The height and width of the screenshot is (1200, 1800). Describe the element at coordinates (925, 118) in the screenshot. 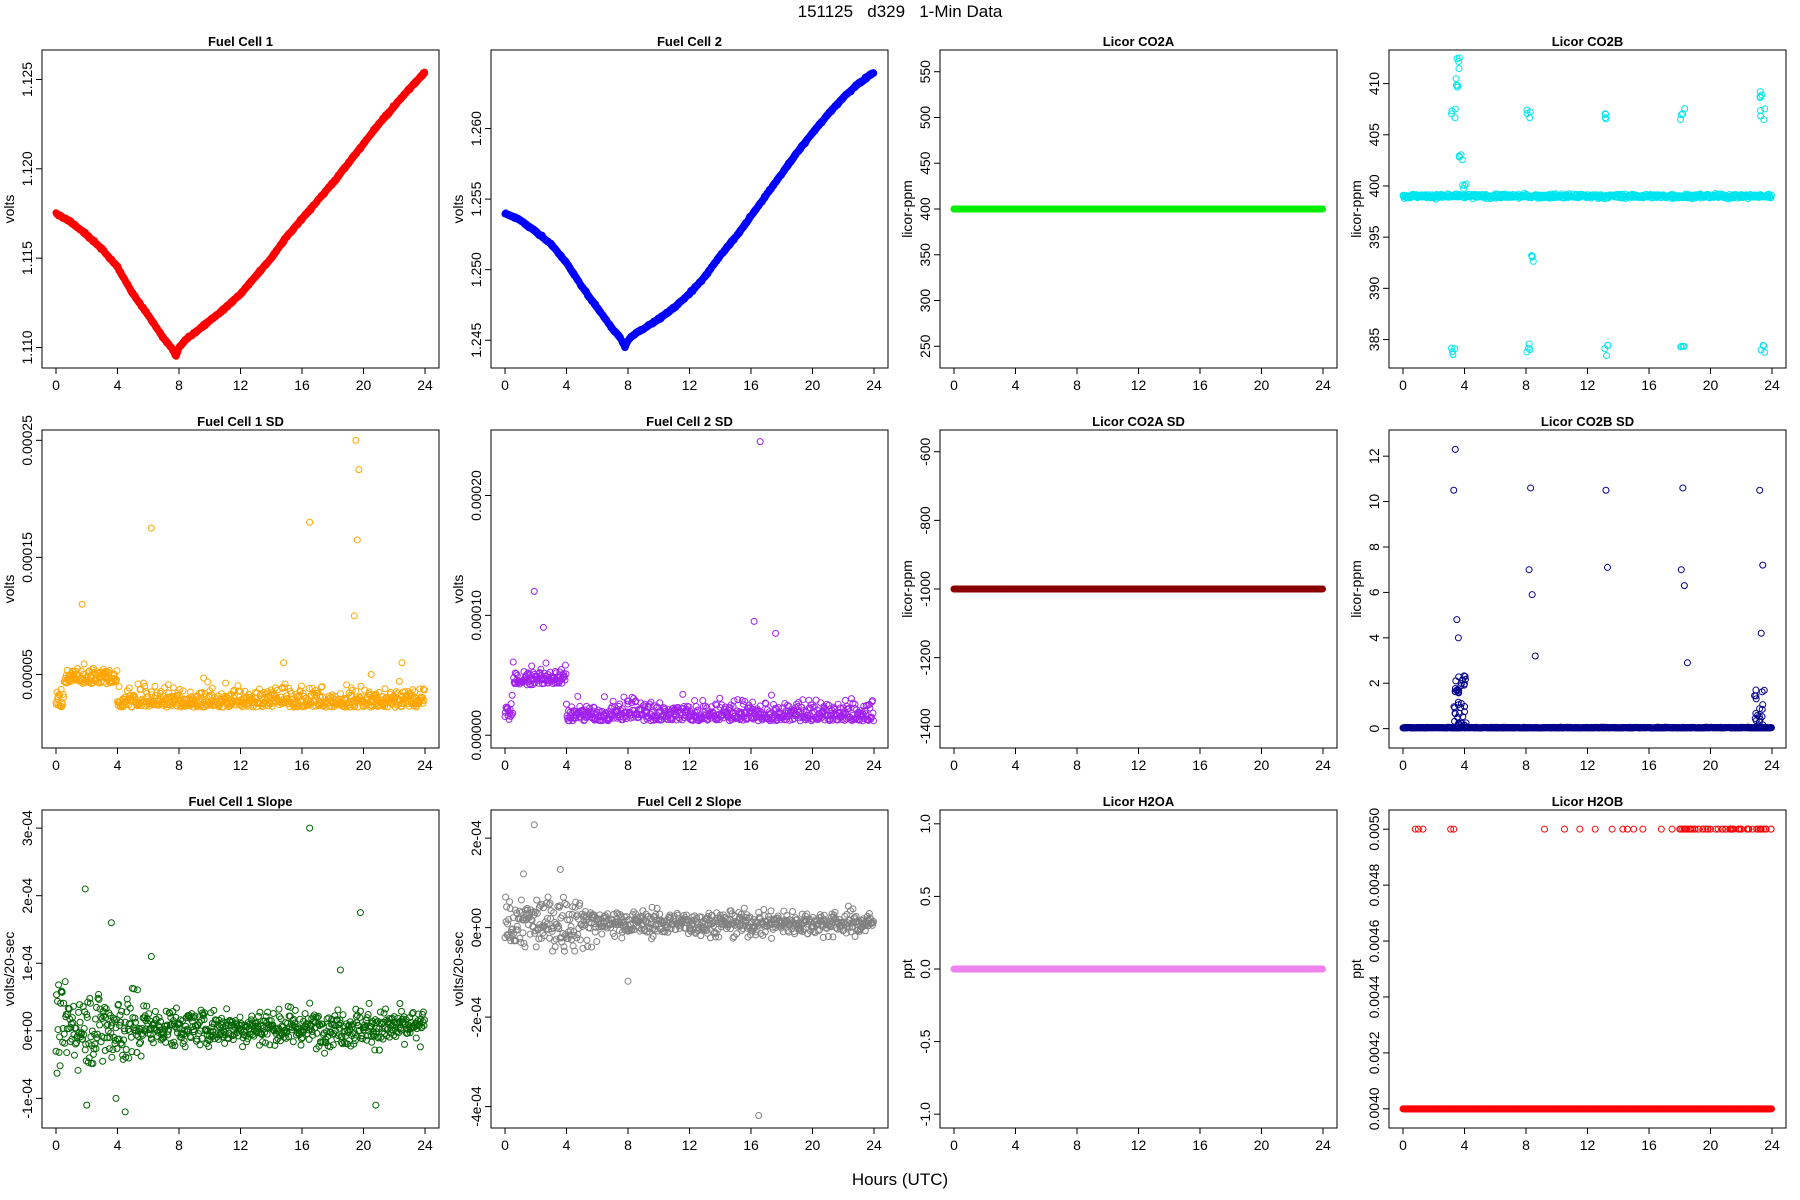

I see `y-tick-label: 500` at that location.